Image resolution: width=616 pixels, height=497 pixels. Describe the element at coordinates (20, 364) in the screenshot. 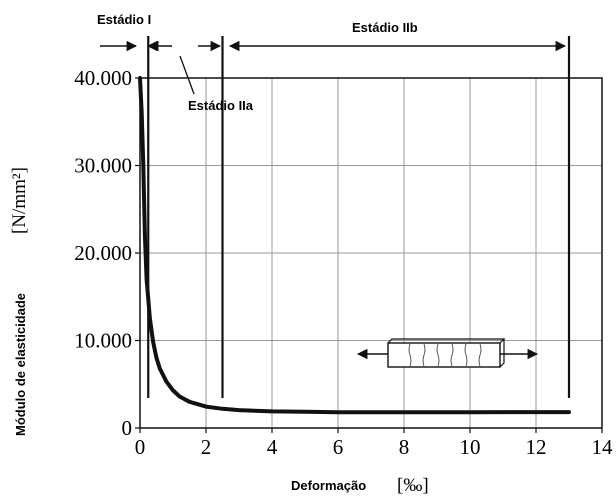

I see `y-axis-label: Módulo de elasticidade` at that location.